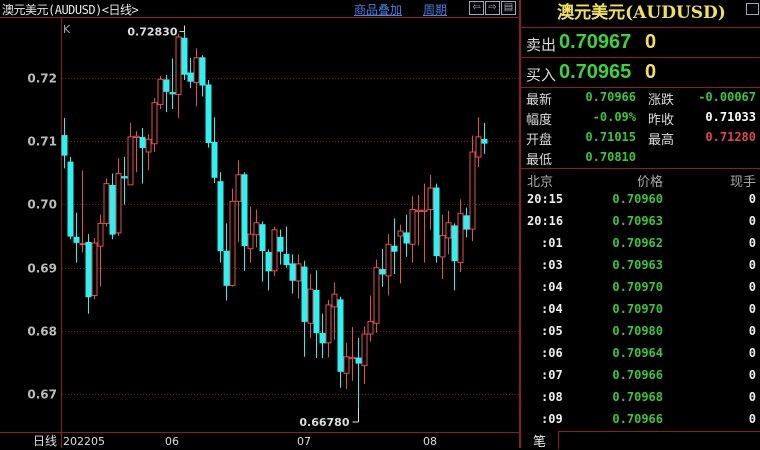 This screenshot has height=450, width=760. Describe the element at coordinates (637, 287) in the screenshot. I see `tick-price: 0.70970` at that location.